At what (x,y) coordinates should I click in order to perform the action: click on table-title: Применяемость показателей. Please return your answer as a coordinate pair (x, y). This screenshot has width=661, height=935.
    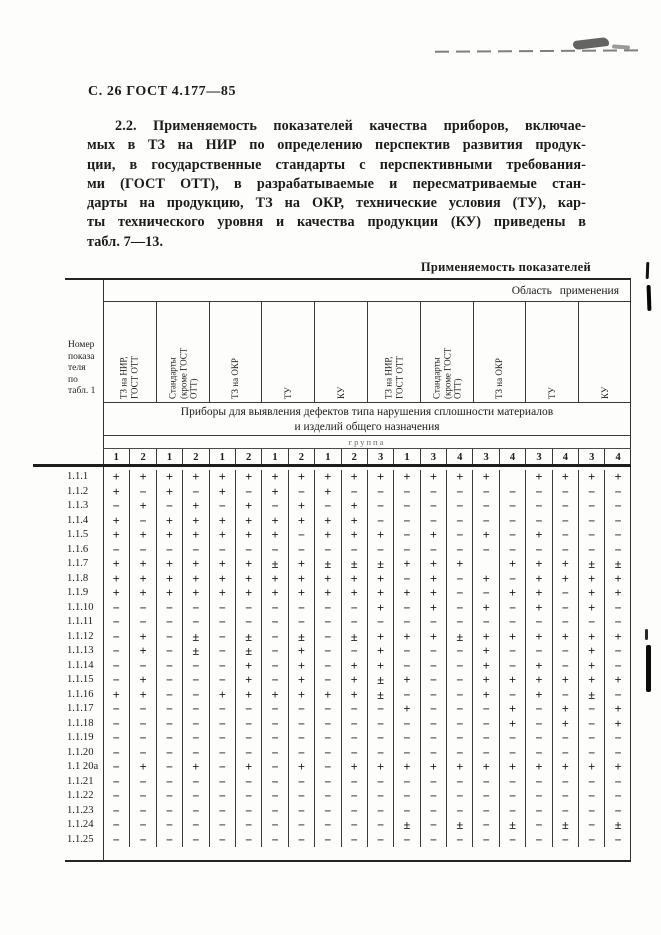
    Looking at the image, I should click on (505, 267).